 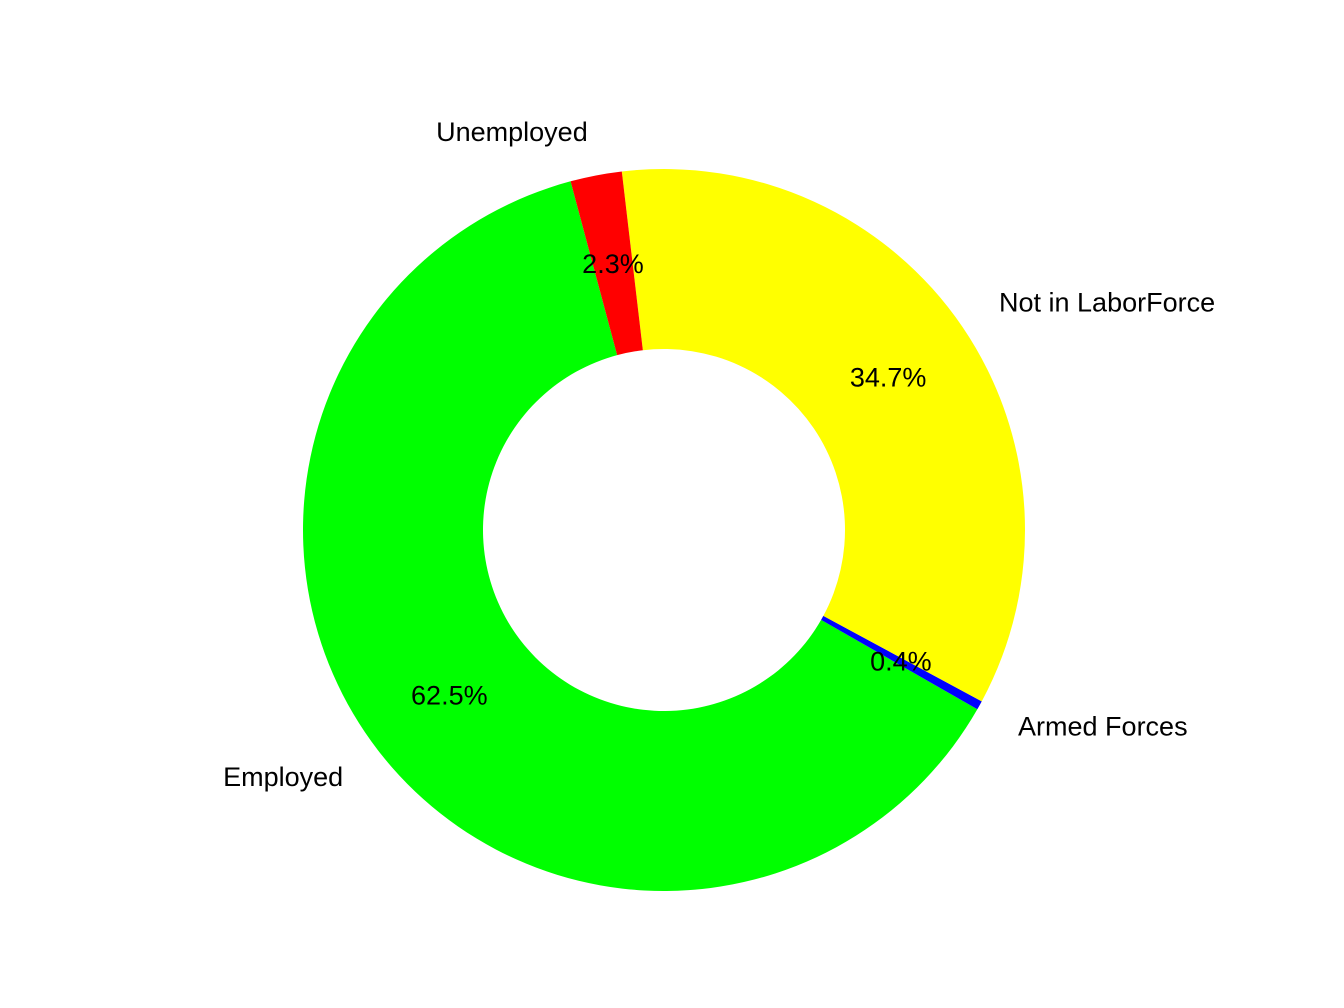 I want to click on percent-label-not-in-laborforce: 34.7%, so click(x=888, y=378).